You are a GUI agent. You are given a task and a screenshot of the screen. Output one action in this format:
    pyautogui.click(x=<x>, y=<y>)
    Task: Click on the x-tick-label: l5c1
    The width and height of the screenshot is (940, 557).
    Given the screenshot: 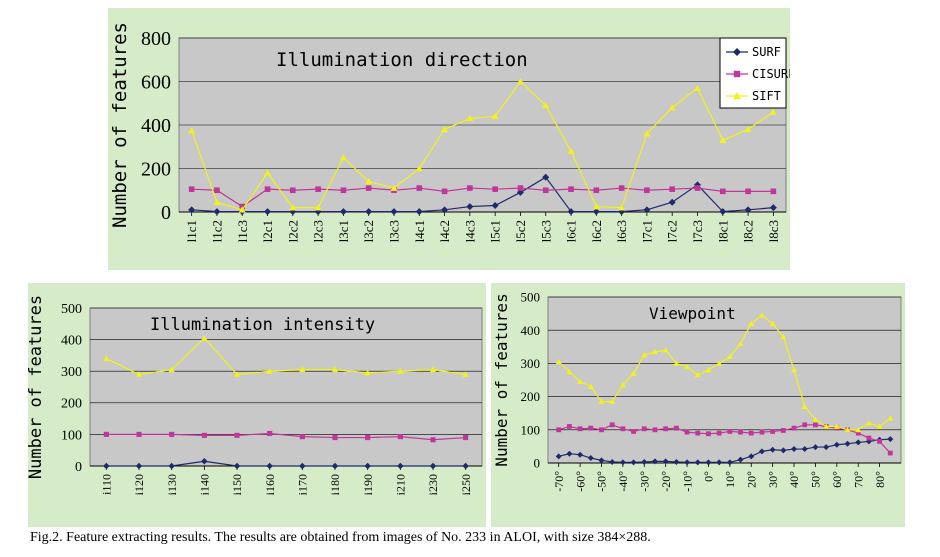 What is the action you would take?
    pyautogui.click(x=495, y=231)
    